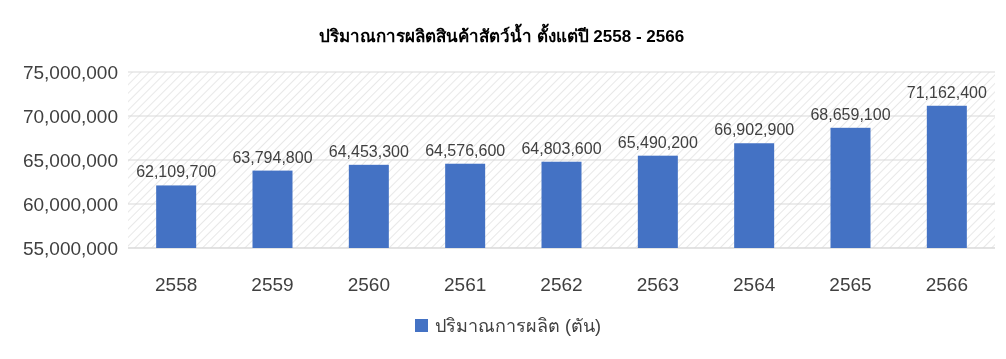 The height and width of the screenshot is (359, 1006). What do you see at coordinates (501, 34) in the screenshot?
I see `chart-title: ปริมาณการผลิตสินค้าสัตว์น้ำ ตั้งแต่ปี 2558 - 2566` at bounding box center [501, 34].